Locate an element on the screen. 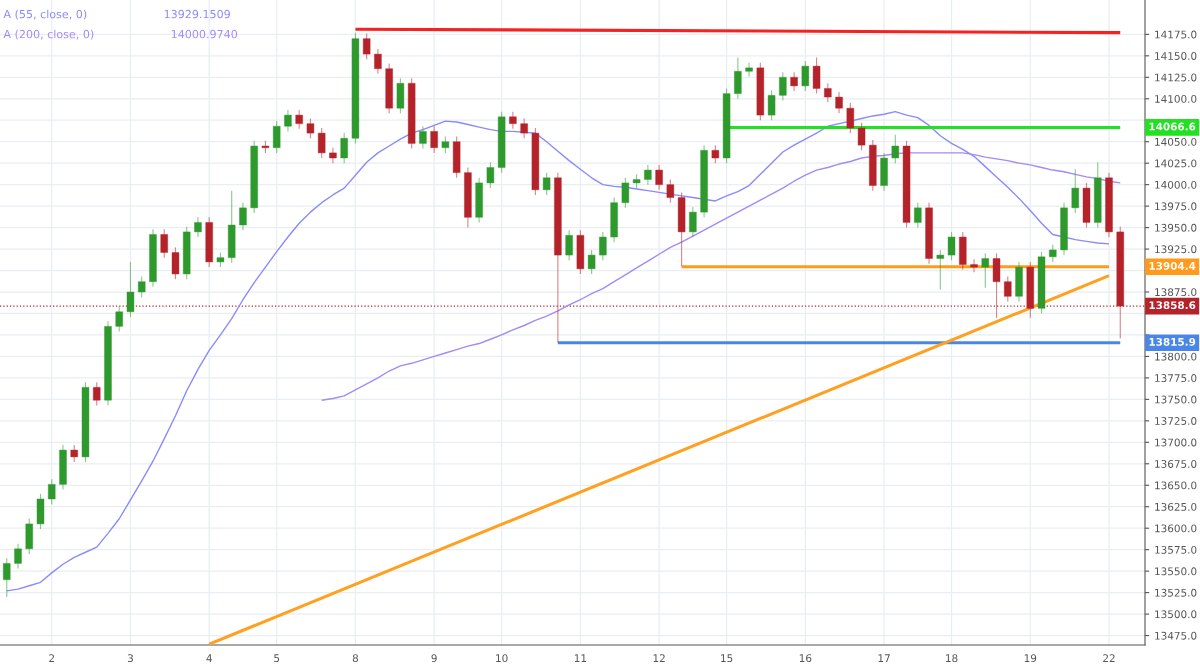 The width and height of the screenshot is (1200, 665). x-tick-label: 19 is located at coordinates (1030, 658).